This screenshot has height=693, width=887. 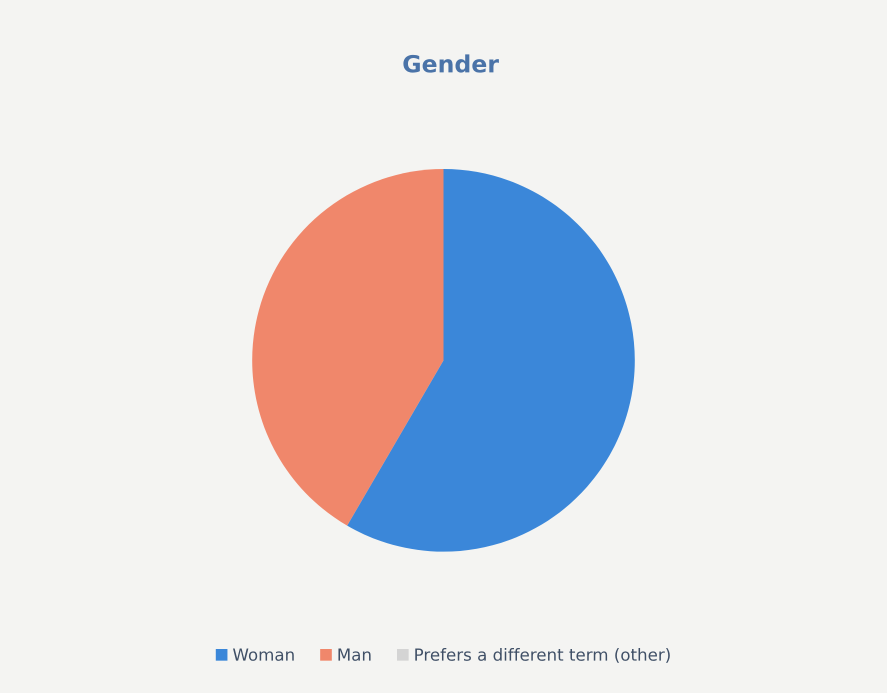 I want to click on legend-label: Woman, so click(x=263, y=654).